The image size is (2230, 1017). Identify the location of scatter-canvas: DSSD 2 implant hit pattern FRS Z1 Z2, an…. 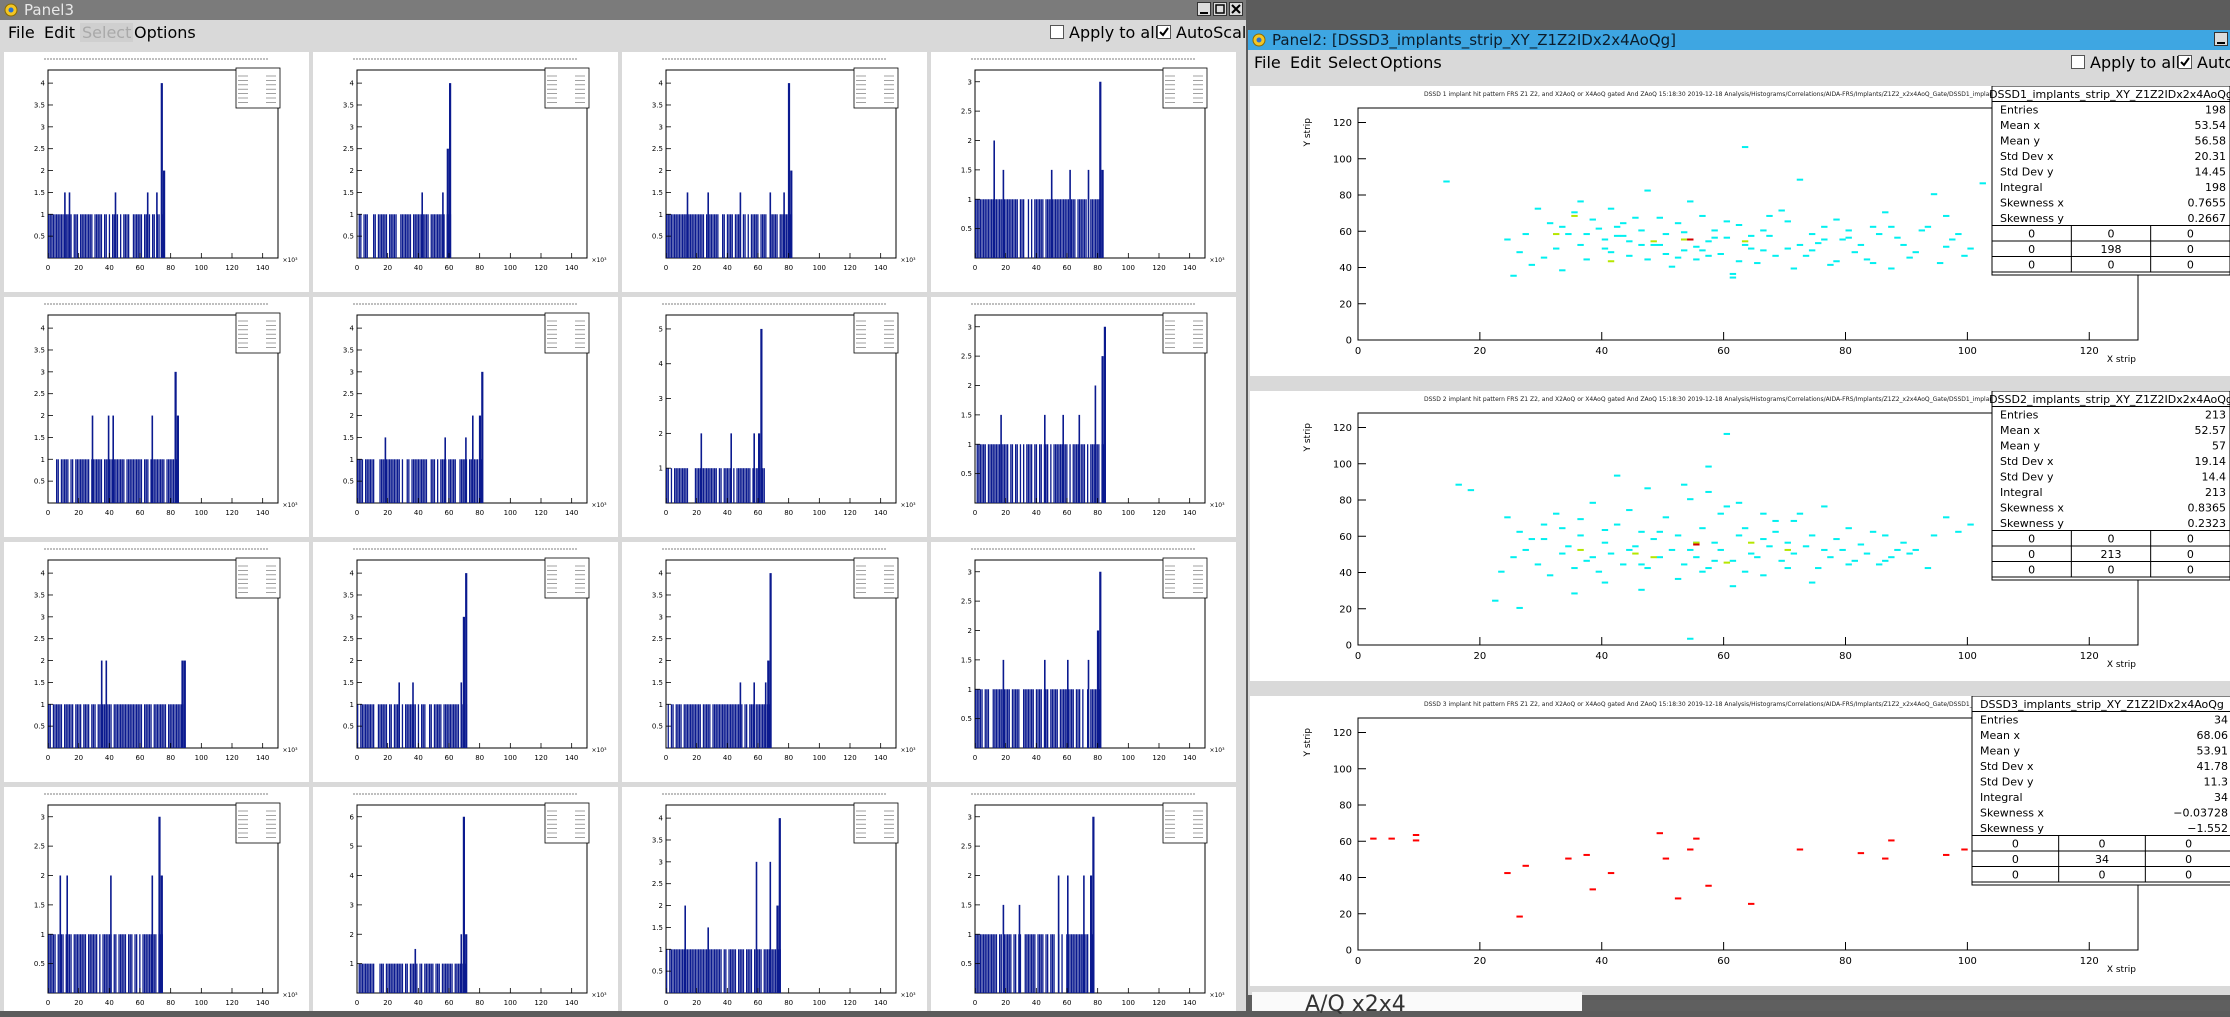
(1740, 535).